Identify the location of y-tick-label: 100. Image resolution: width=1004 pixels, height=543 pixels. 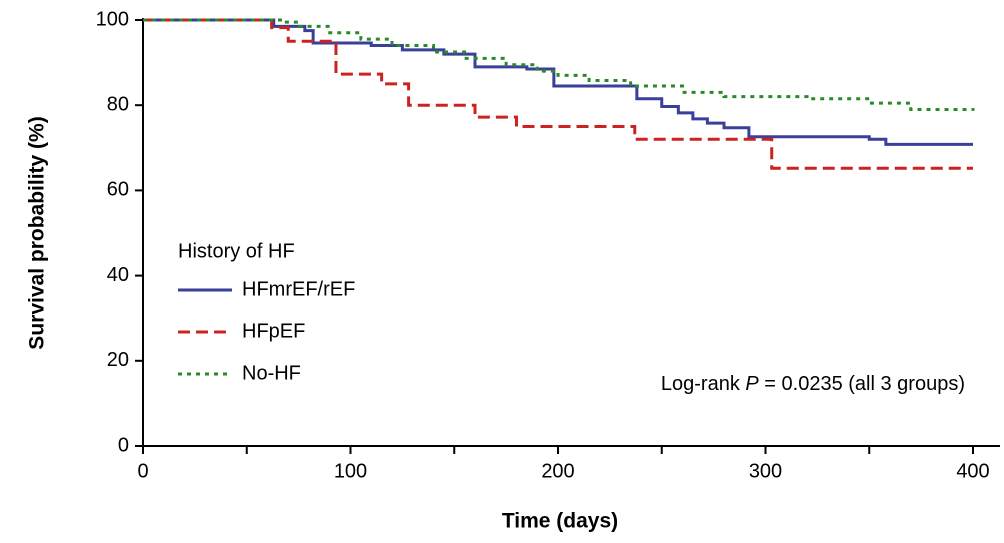
(112, 19).